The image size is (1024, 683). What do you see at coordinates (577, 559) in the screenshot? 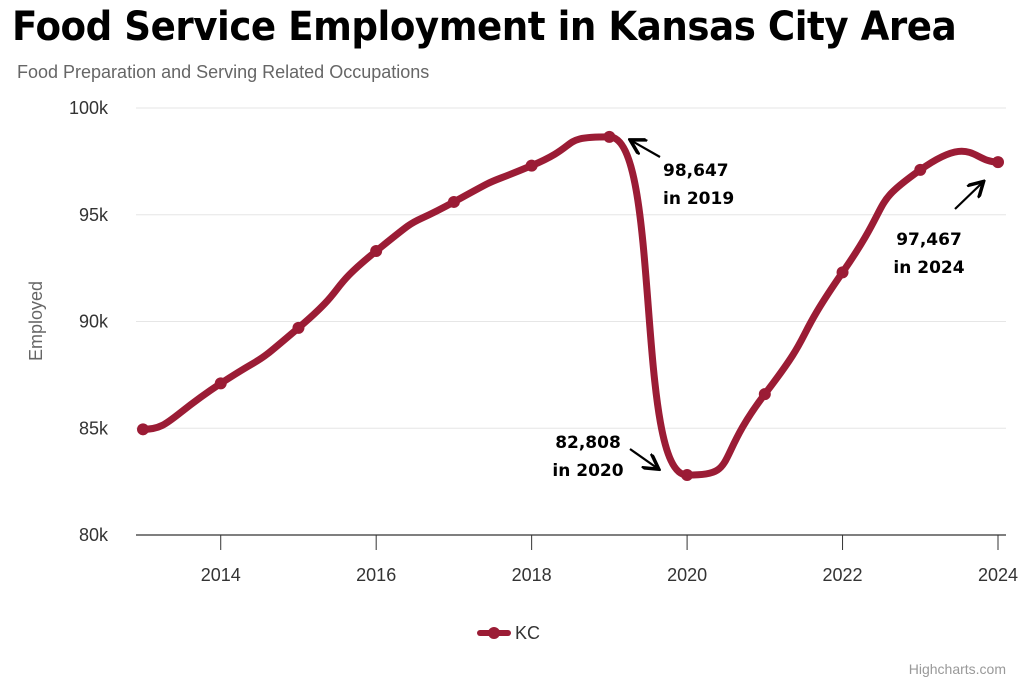
I see `x-axis: 2014 2016 2018 2020 2022 2024` at bounding box center [577, 559].